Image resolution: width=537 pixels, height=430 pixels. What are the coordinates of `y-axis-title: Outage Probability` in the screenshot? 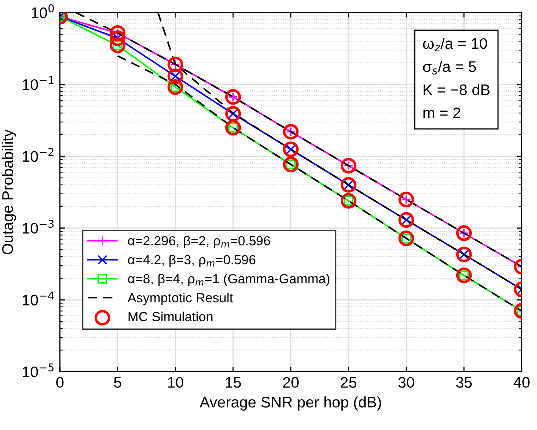 It's located at (9, 192).